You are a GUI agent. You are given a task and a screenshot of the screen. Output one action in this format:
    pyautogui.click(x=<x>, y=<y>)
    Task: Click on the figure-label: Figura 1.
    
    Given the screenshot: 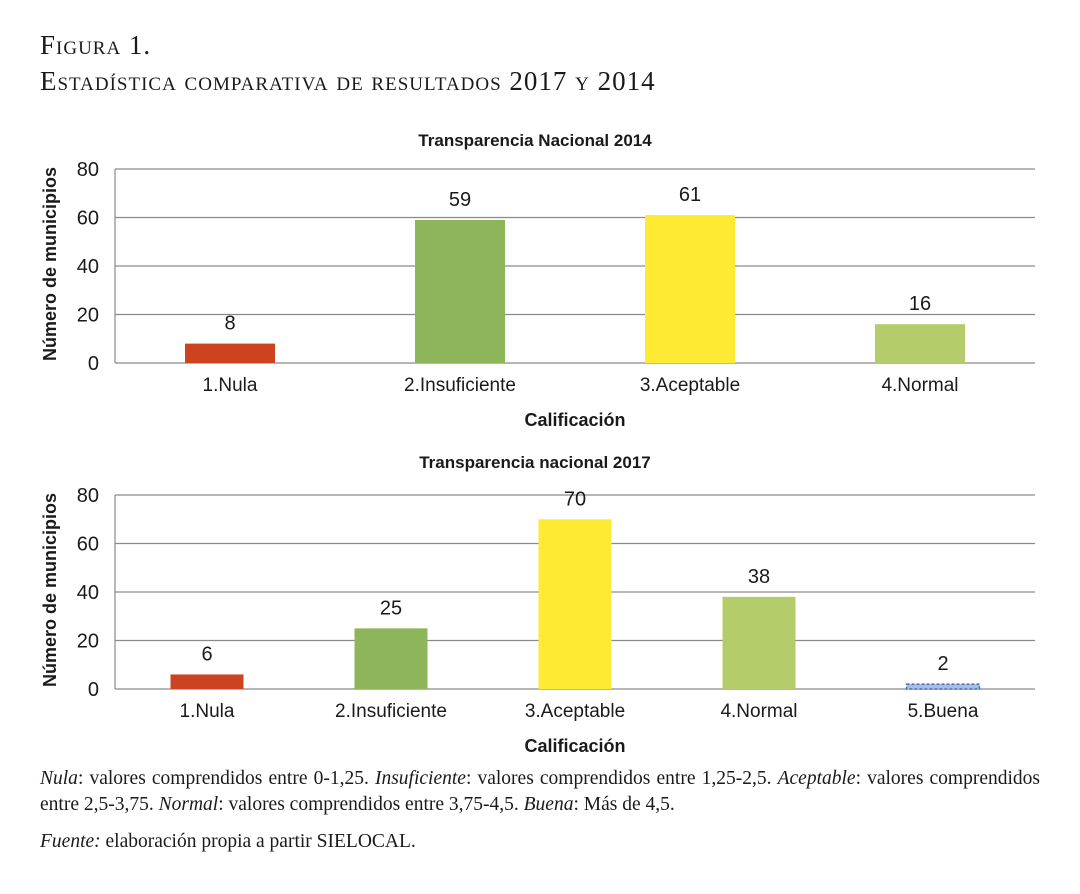 What is the action you would take?
    pyautogui.click(x=96, y=45)
    